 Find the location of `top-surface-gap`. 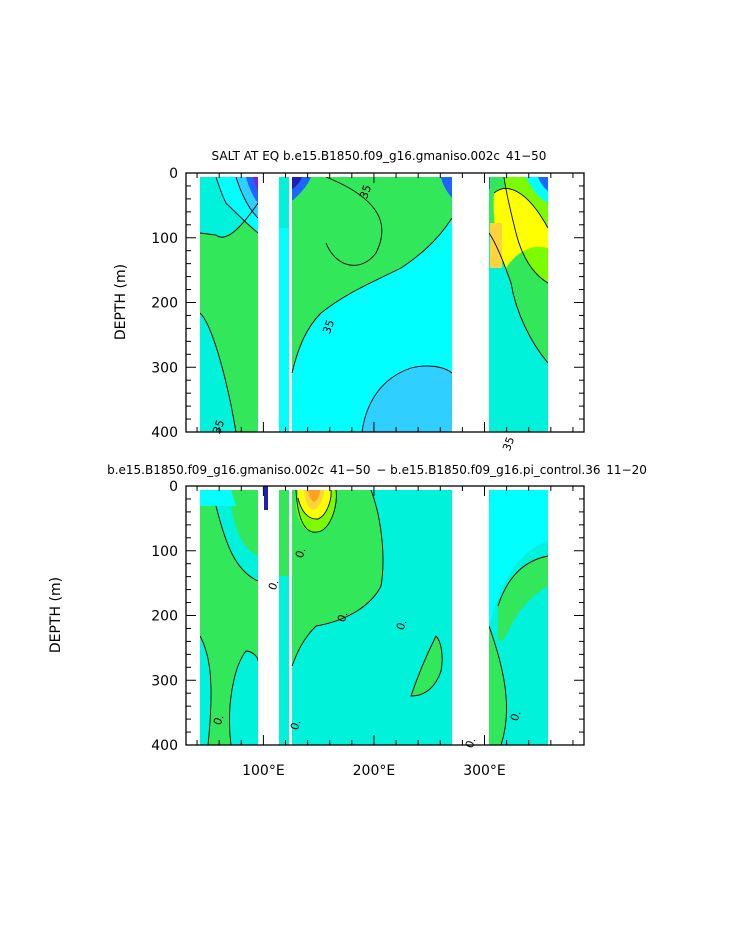

top-surface-gap is located at coordinates (385, 175).